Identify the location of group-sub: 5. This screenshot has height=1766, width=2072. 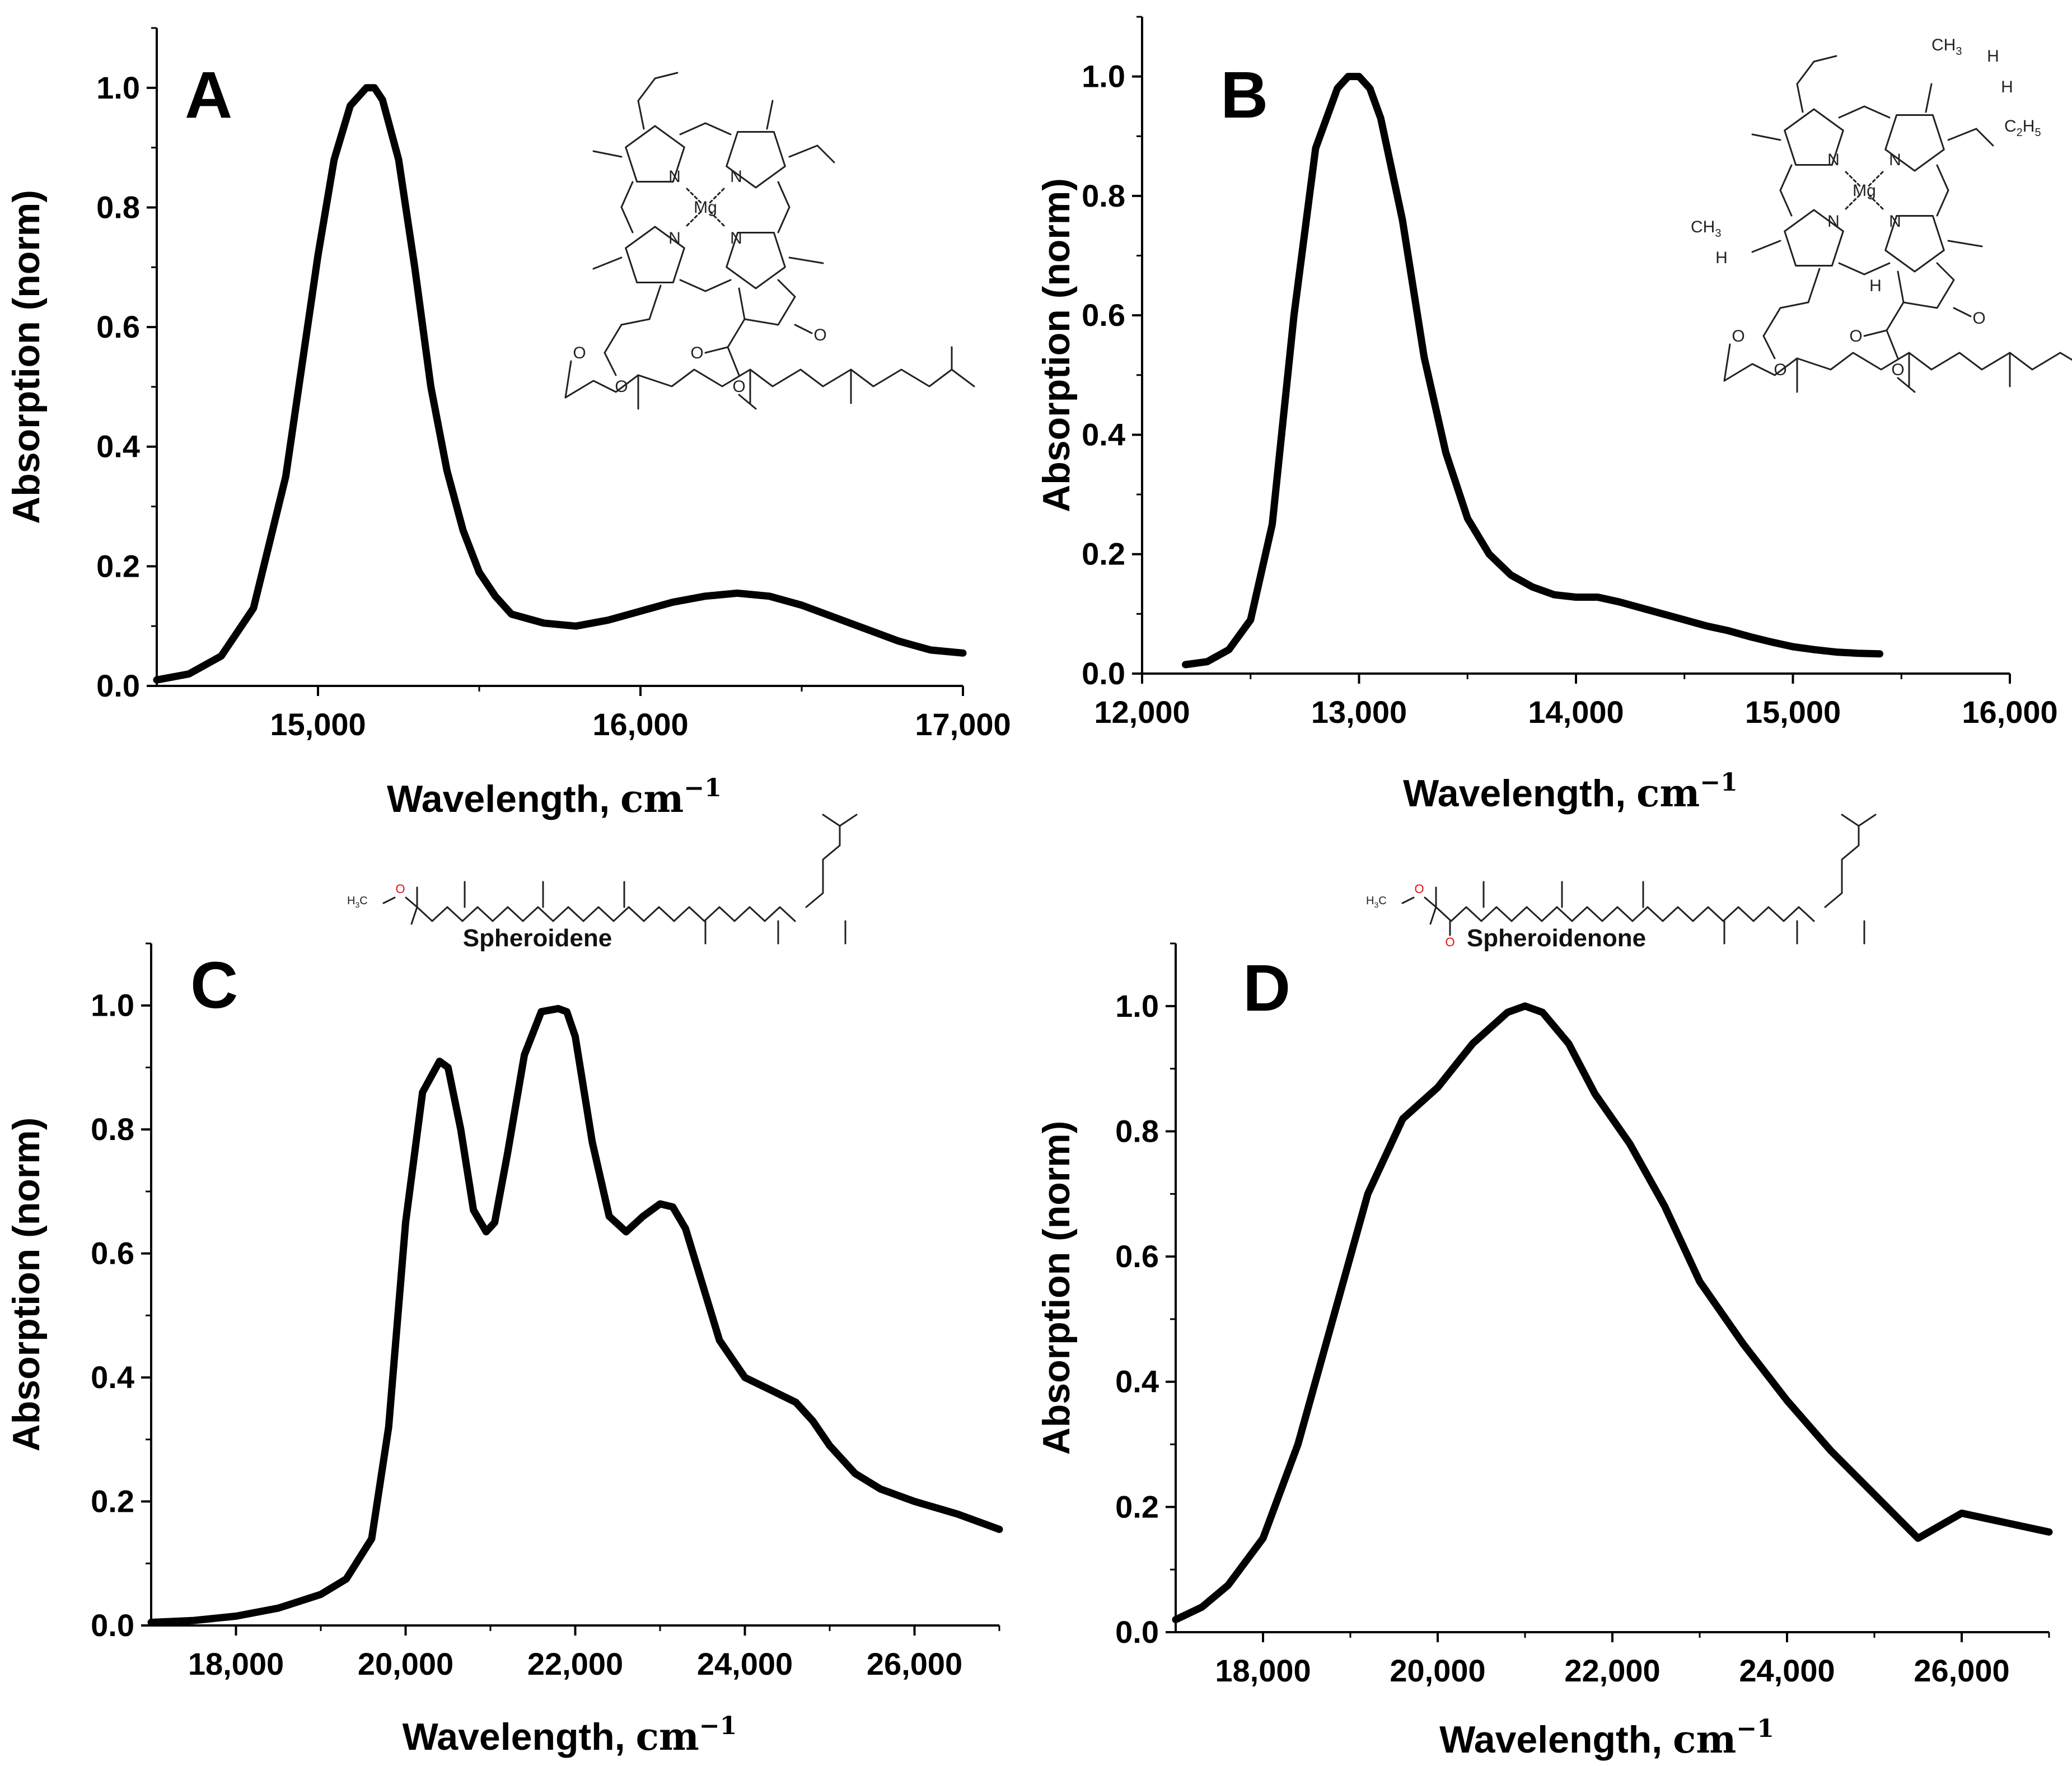
(2037, 133).